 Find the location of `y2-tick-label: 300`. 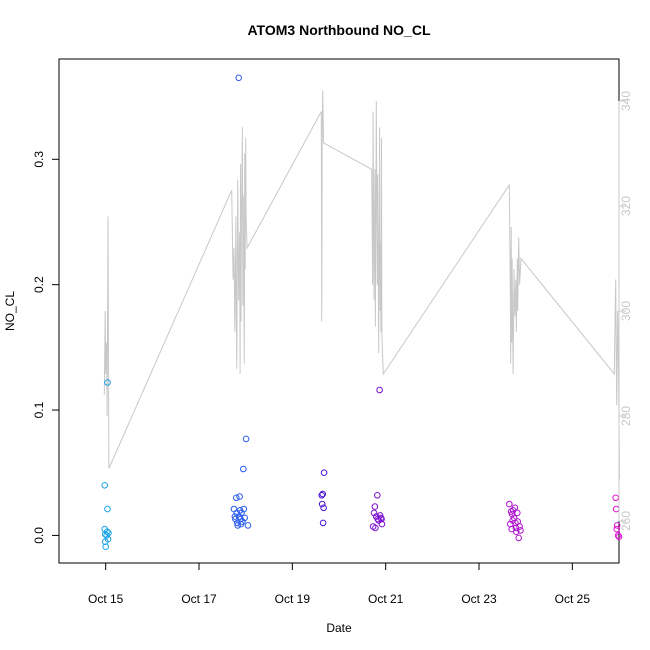

y2-tick-label: 300 is located at coordinates (626, 311).